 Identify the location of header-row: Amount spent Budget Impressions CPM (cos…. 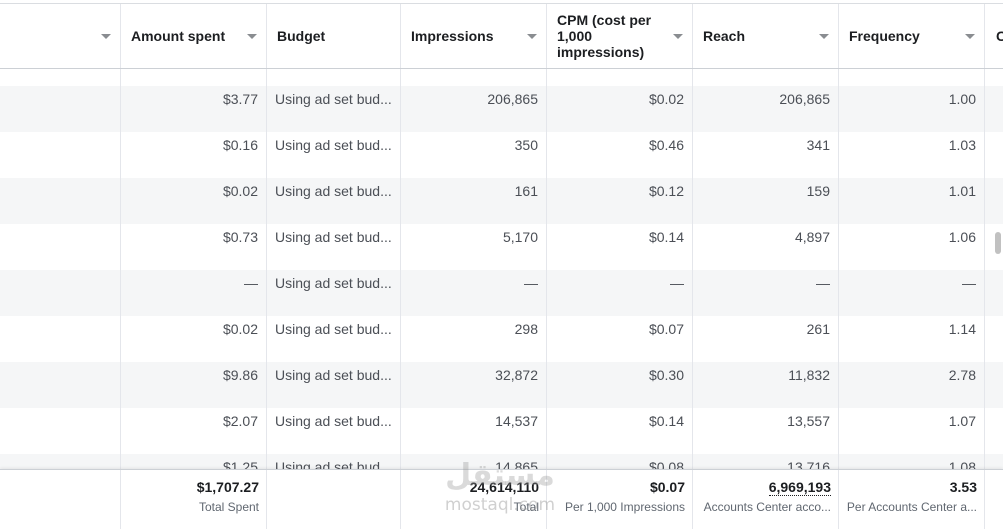
(501, 36).